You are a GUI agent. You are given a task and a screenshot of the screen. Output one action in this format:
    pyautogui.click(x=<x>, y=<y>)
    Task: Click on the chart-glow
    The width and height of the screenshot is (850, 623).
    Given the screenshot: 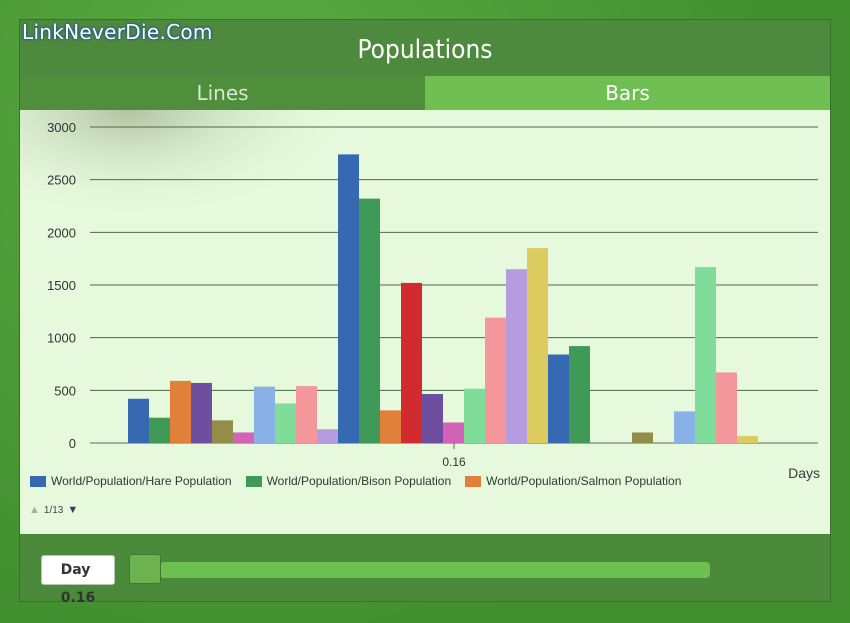 What is the action you would take?
    pyautogui.click(x=190, y=165)
    